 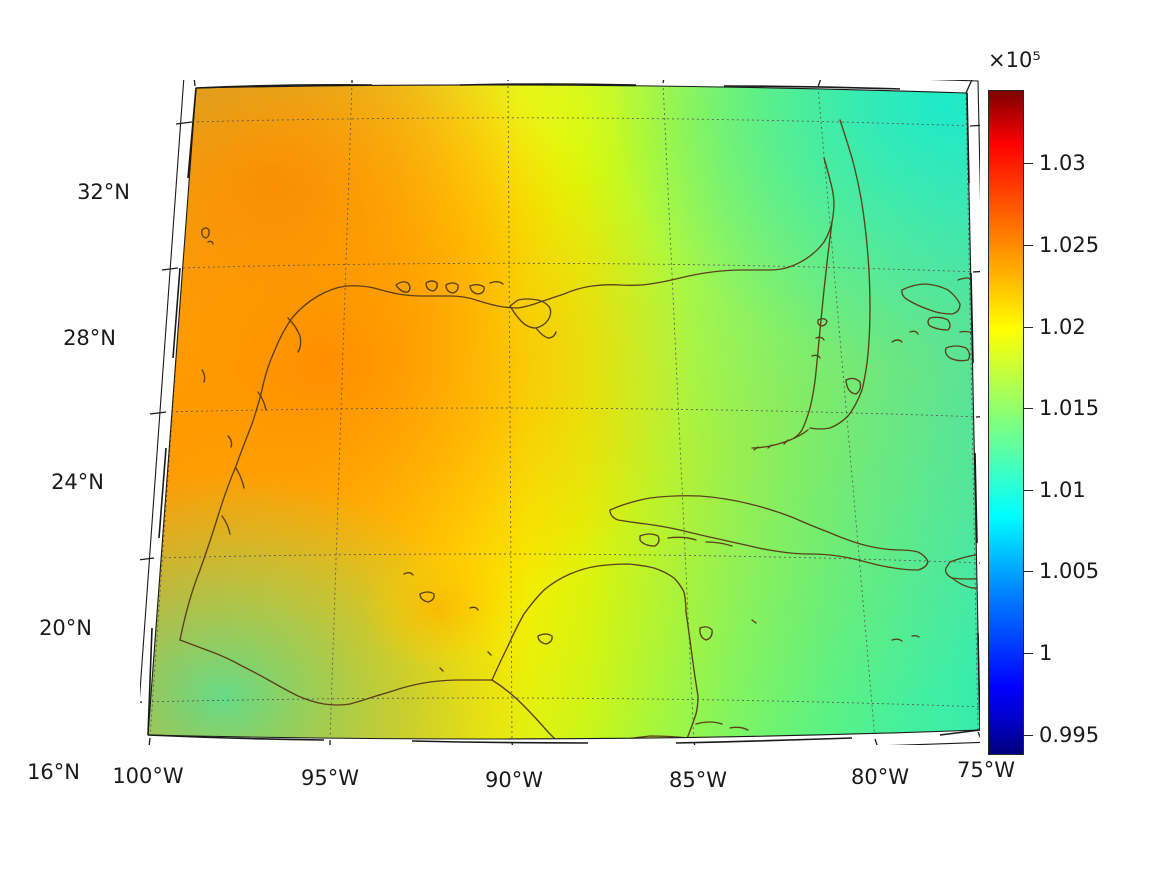 What do you see at coordinates (698, 780) in the screenshot?
I see `lon-tick-label-85w: 85°W` at bounding box center [698, 780].